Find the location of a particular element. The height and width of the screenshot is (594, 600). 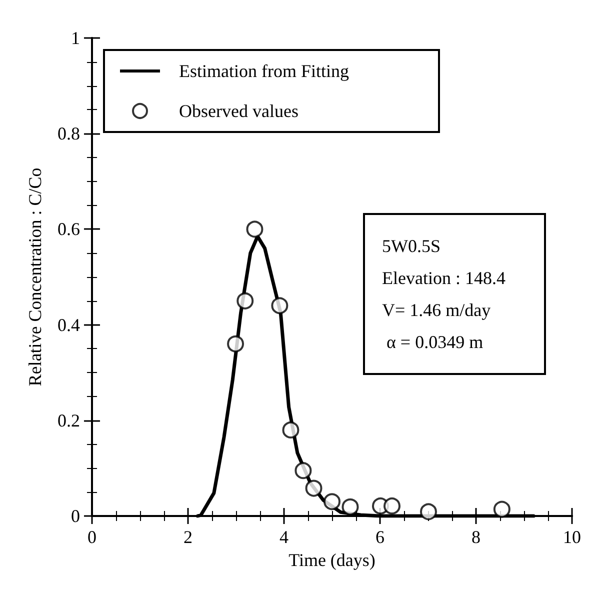

legend-label: Estimation from Fitting is located at coordinates (264, 71).